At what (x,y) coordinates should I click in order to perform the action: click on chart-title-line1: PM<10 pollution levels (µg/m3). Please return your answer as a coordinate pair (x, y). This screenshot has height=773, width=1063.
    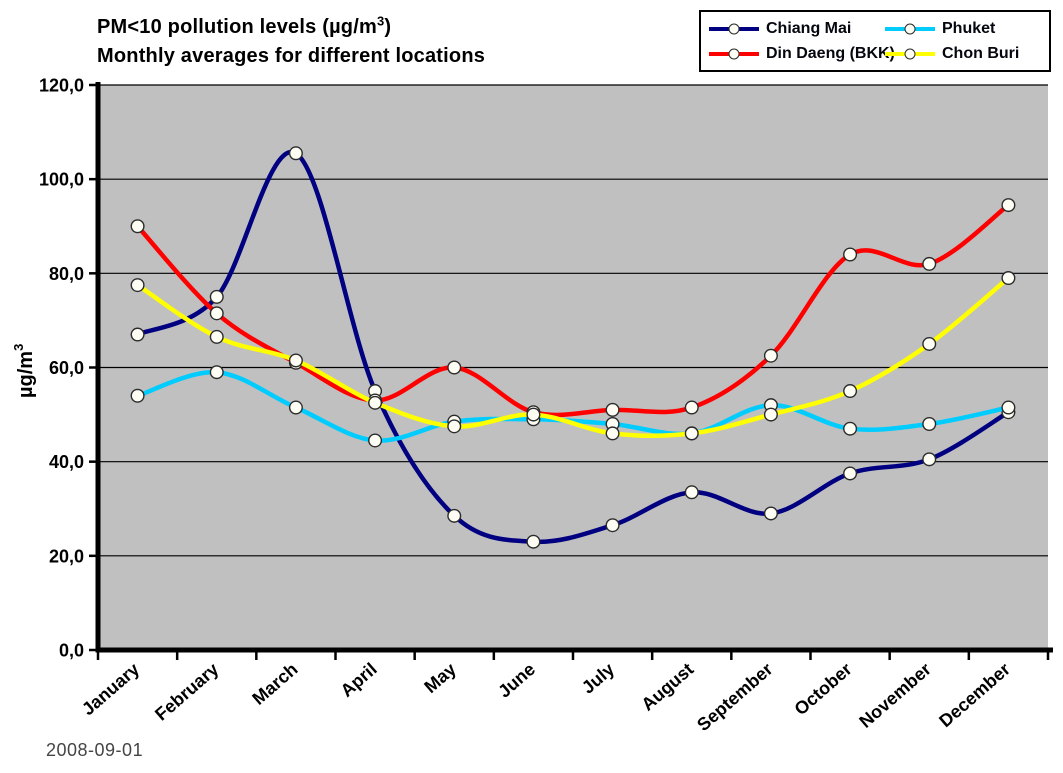
    Looking at the image, I should click on (291, 27).